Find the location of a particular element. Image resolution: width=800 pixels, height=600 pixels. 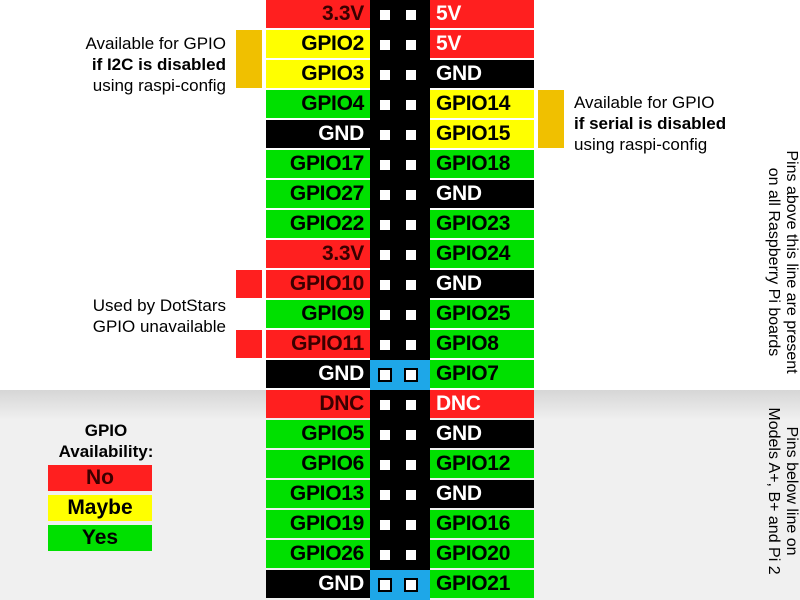

pin-label-right: GPIO18 is located at coordinates (482, 164).